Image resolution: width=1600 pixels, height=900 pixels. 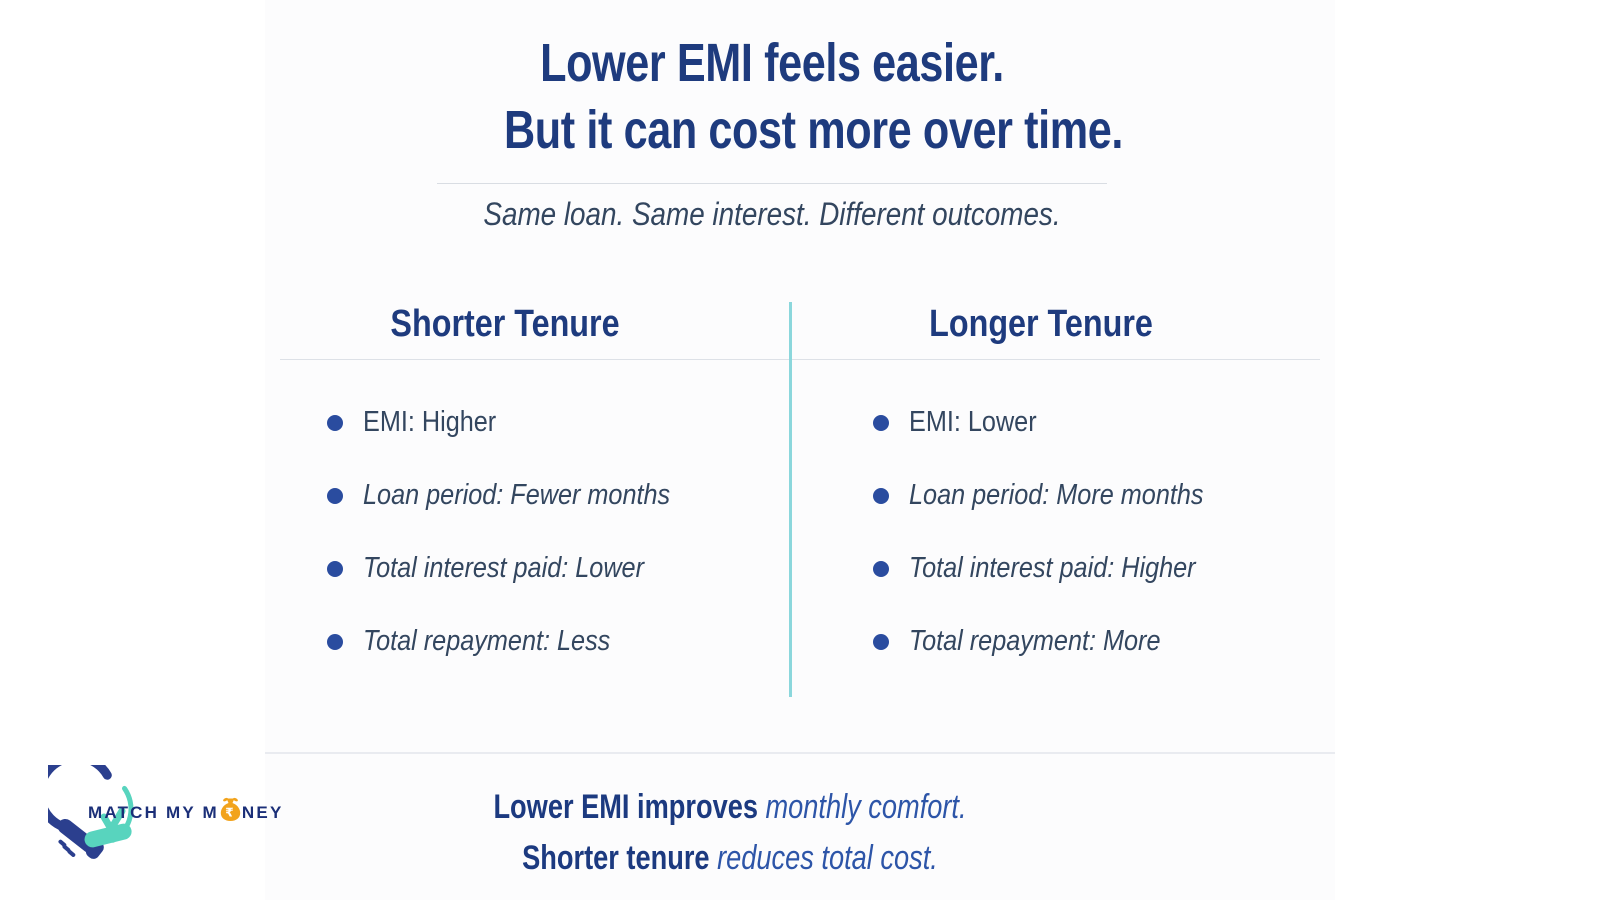 I want to click on match-my-money-logo: MATCH MY M ₹ NEY, so click(x=164, y=815).